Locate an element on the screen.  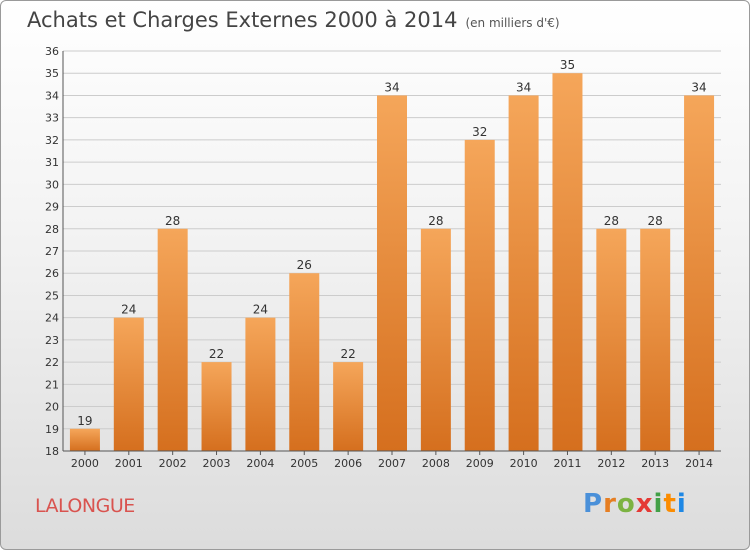
bar-2011 is located at coordinates (567, 262).